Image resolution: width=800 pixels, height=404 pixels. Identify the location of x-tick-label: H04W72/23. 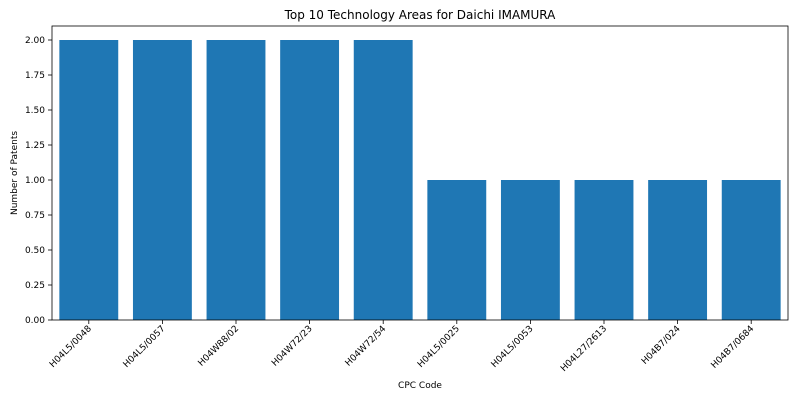
(292, 346).